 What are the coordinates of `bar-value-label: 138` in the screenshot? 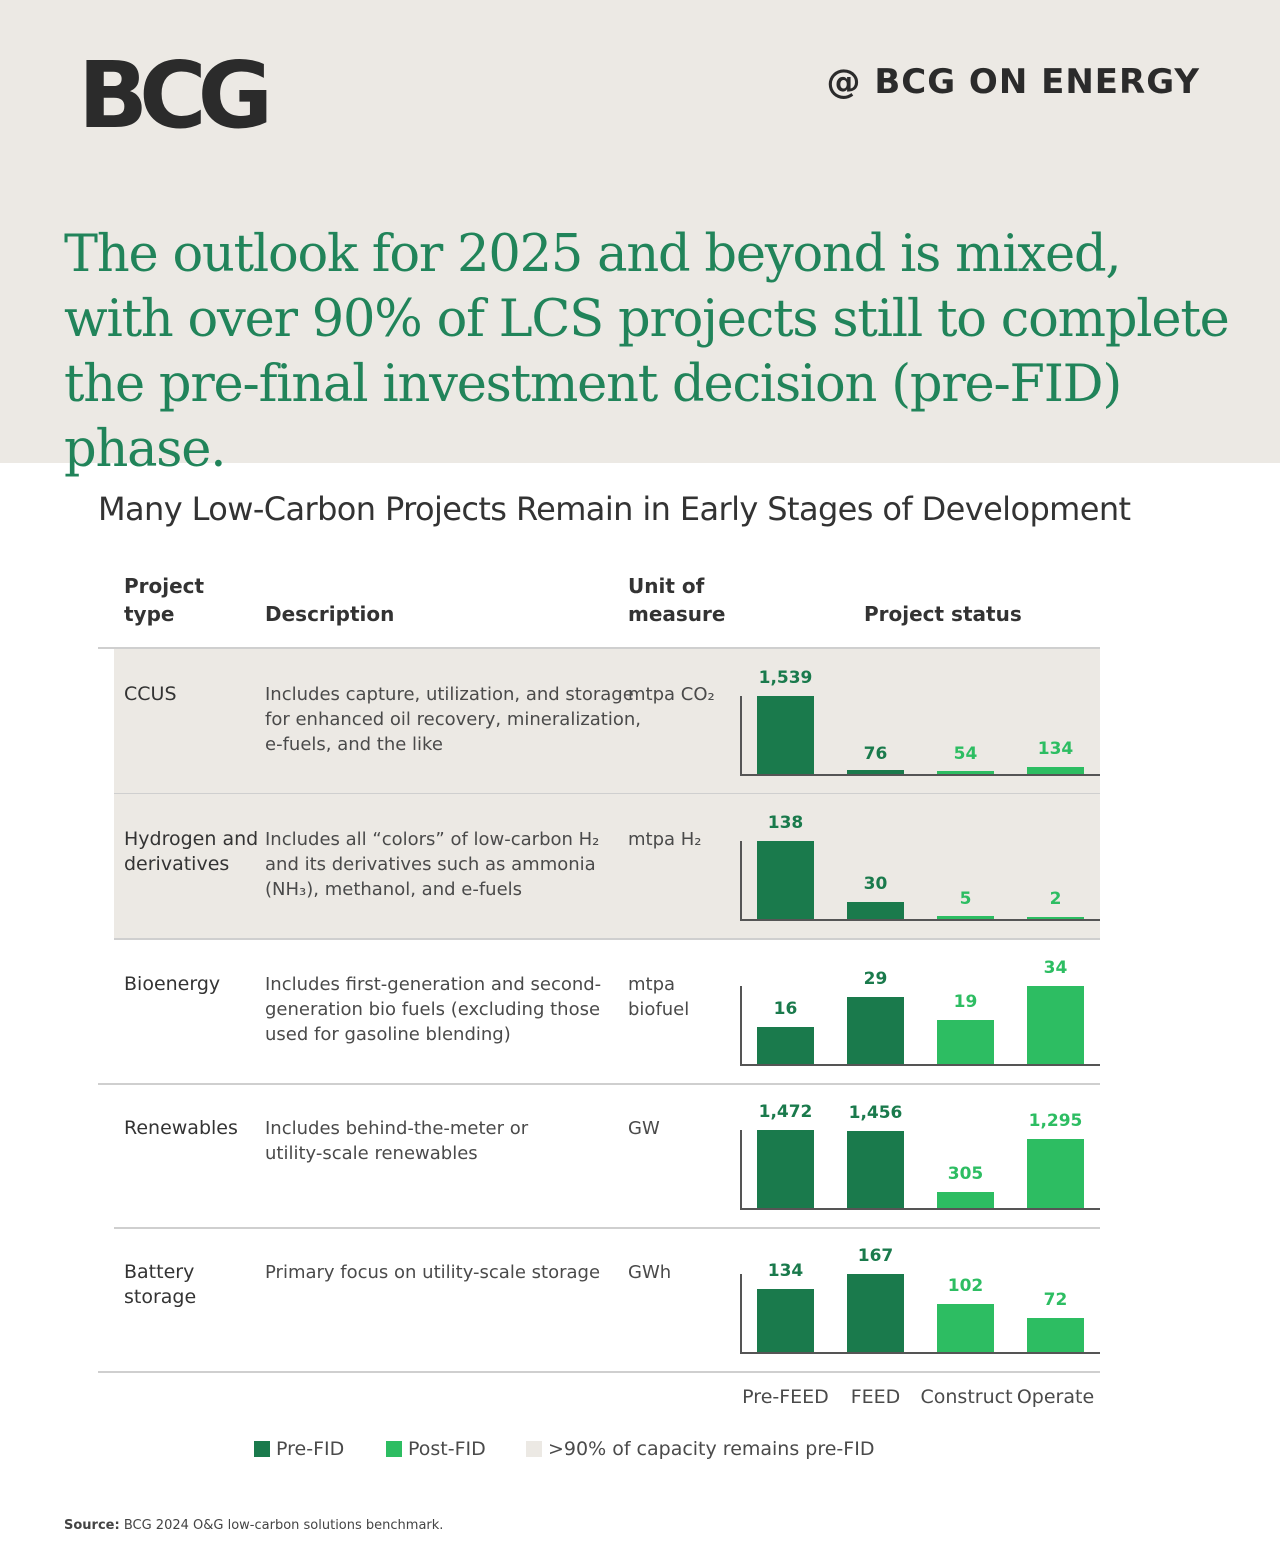 It's located at (785, 823).